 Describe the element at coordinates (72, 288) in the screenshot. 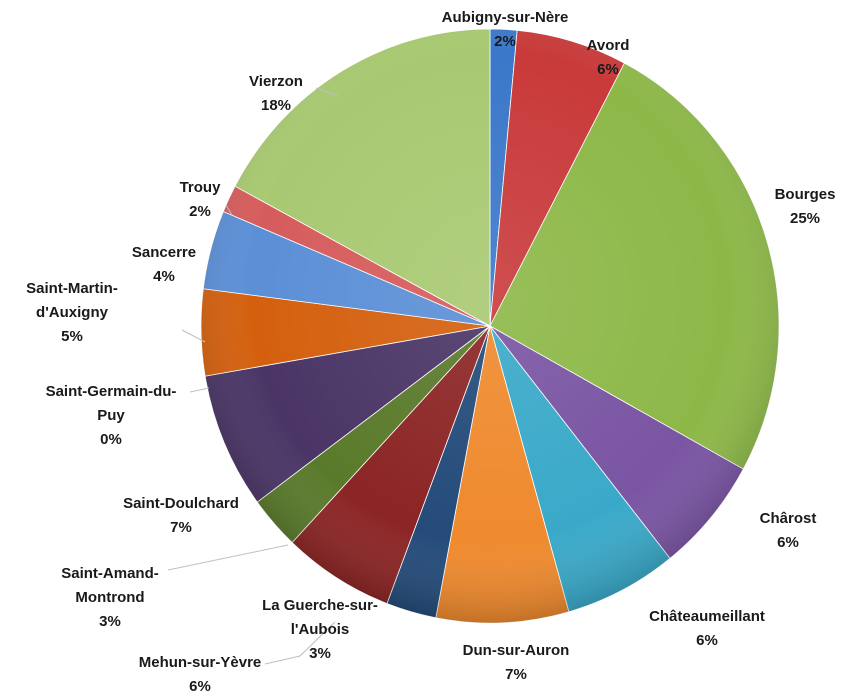

I see `category-label: Saint-Martin-` at that location.